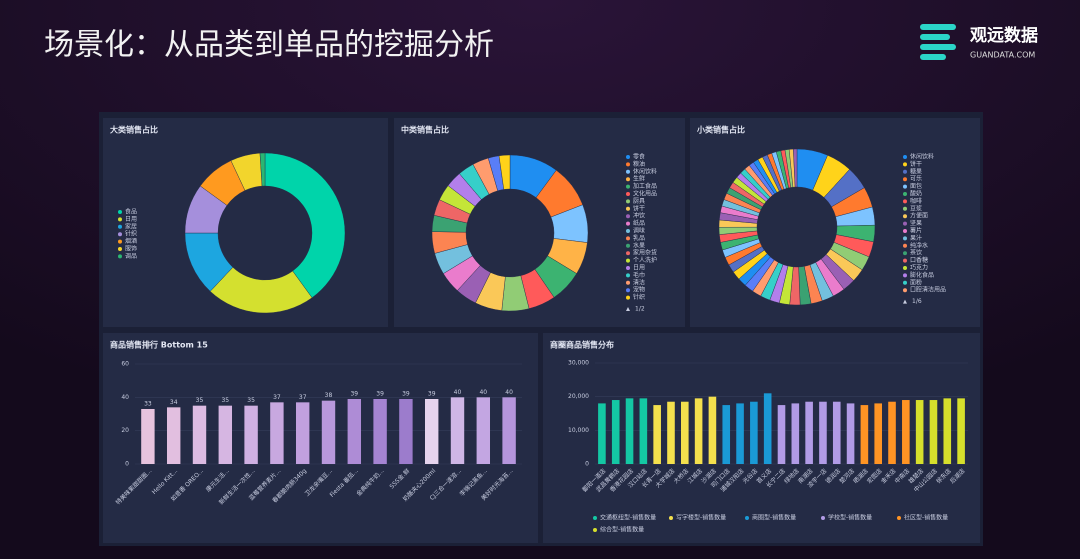 The image size is (1080, 559). Describe the element at coordinates (774, 518) in the screenshot. I see `legend-label: 商圈型-销售数量` at that location.